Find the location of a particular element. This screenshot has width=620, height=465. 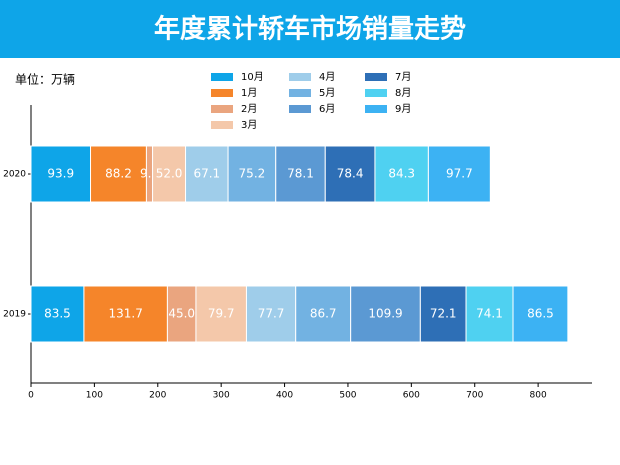

legend-label: 10月 is located at coordinates (252, 77).